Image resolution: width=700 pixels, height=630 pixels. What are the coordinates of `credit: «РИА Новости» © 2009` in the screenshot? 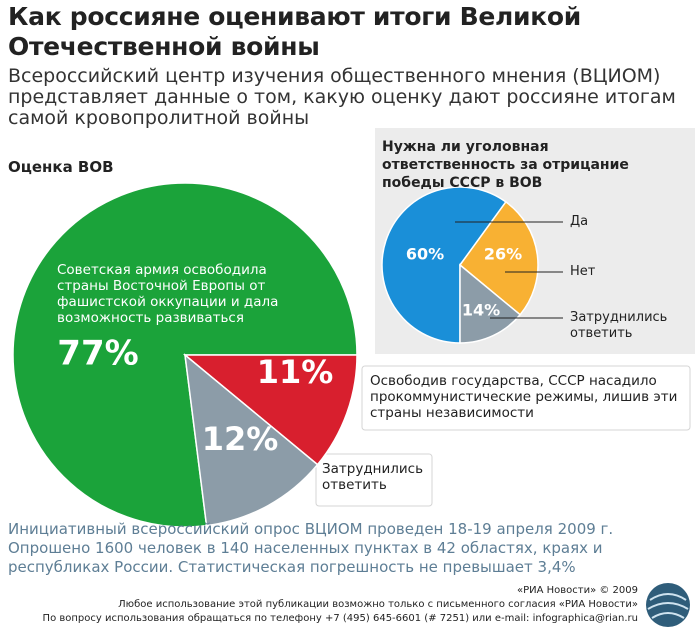 It's located at (577, 590).